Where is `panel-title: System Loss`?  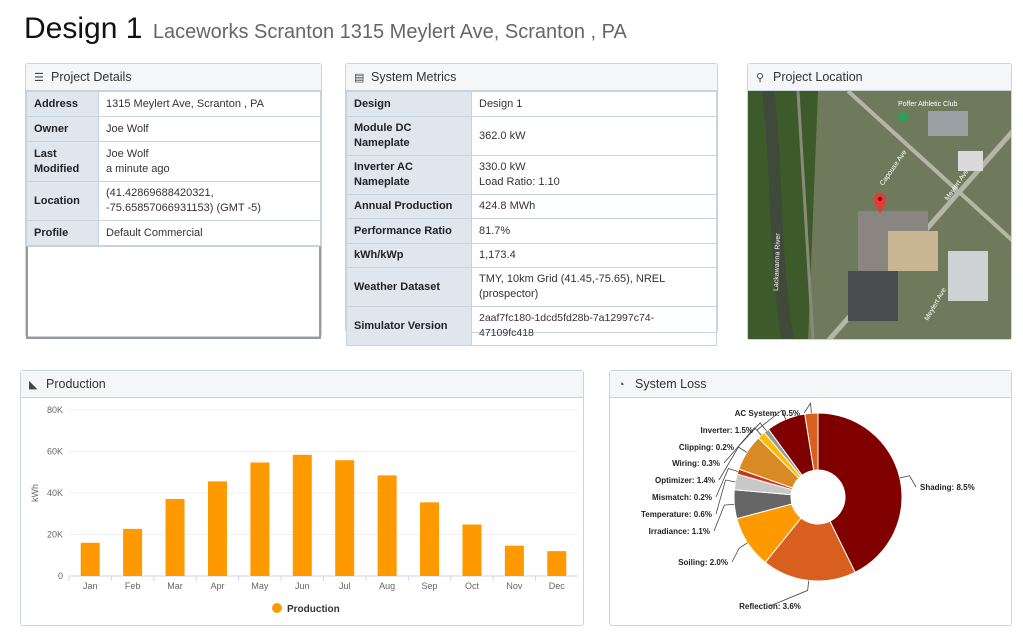 panel-title: System Loss is located at coordinates (671, 384).